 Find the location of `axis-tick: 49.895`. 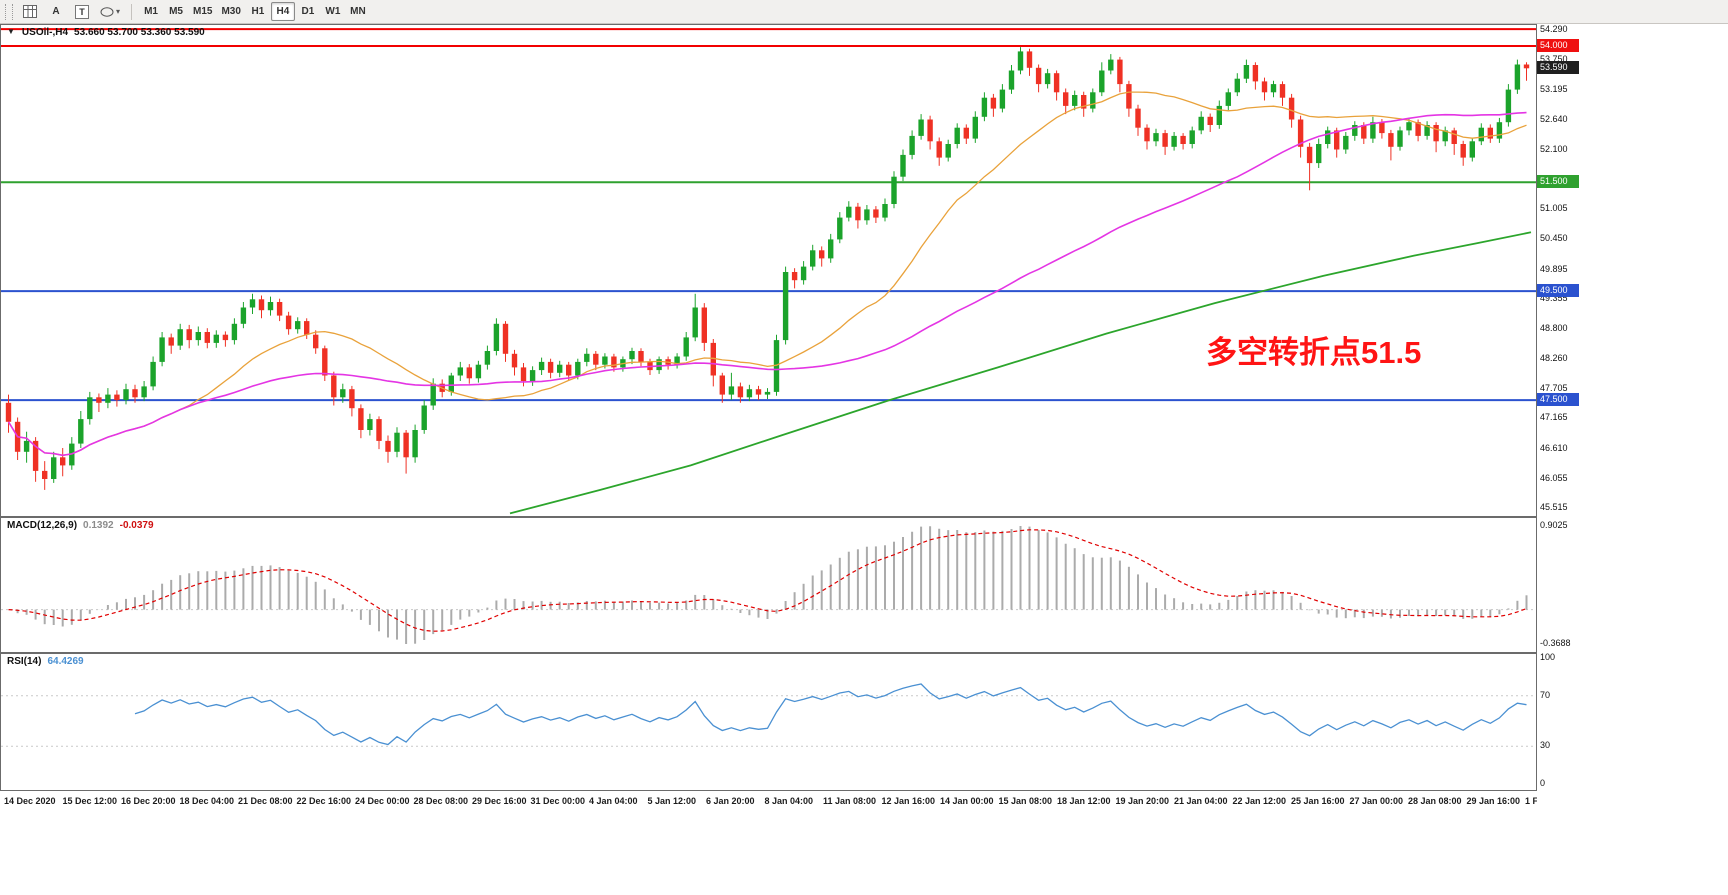

axis-tick: 49.895 is located at coordinates (1554, 268).